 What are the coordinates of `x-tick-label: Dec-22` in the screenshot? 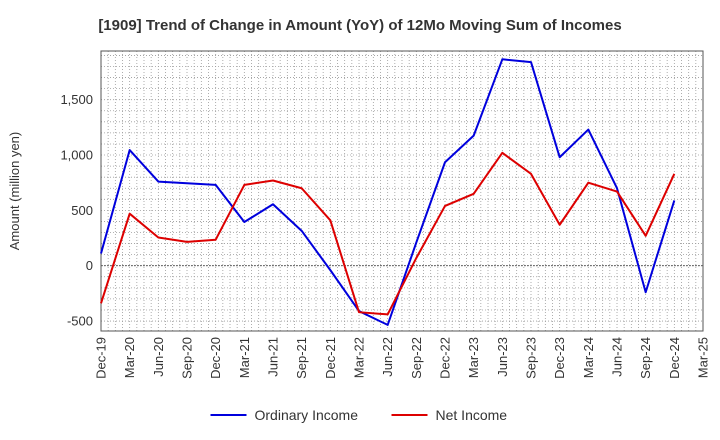 It's located at (445, 358).